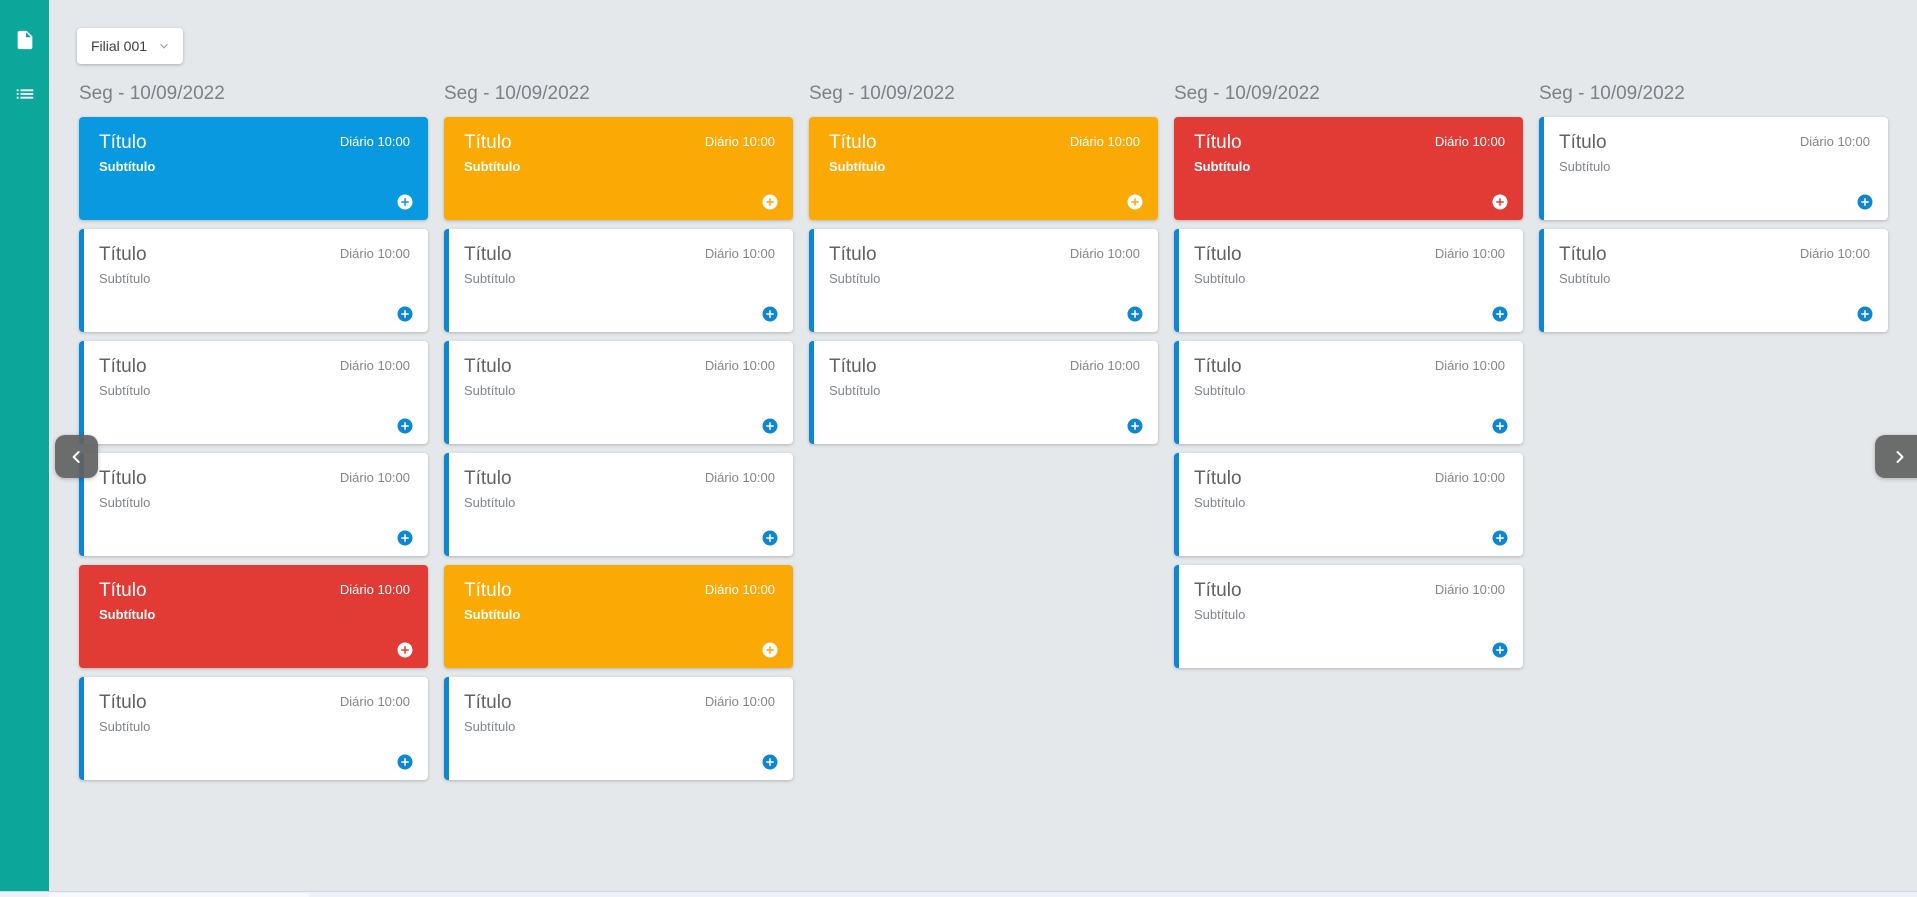 This screenshot has height=897, width=1917. What do you see at coordinates (130, 46) in the screenshot?
I see `branch-selector: Filial 001` at bounding box center [130, 46].